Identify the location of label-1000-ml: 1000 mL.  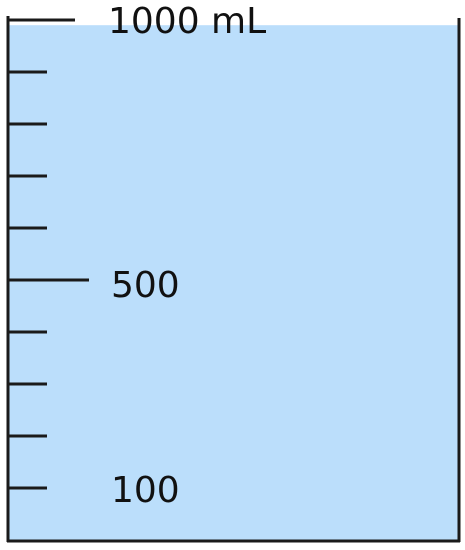
(187, 21).